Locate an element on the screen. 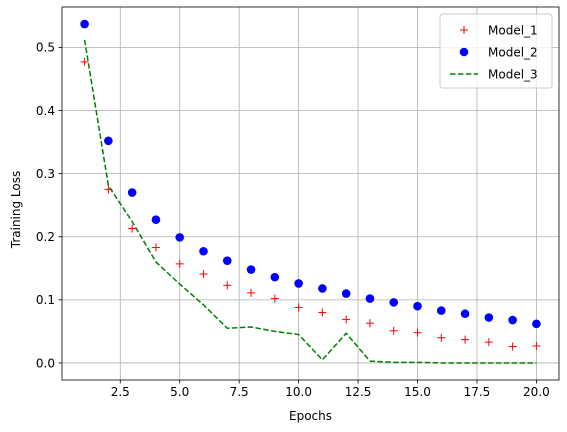 The height and width of the screenshot is (432, 567). x-tick-label: 12.5 is located at coordinates (358, 392).